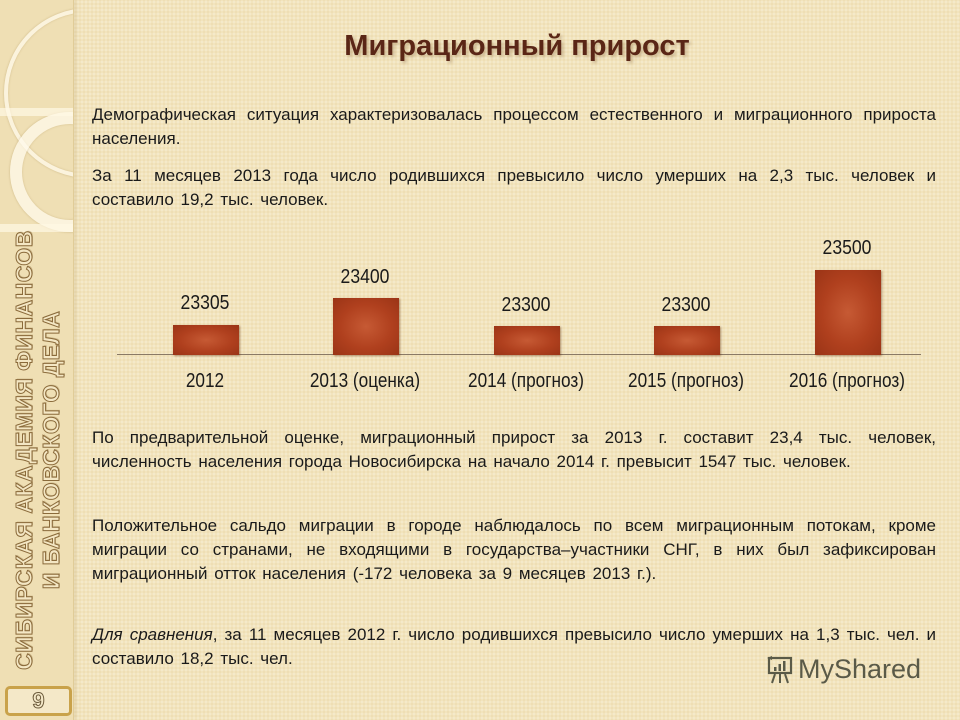 This screenshot has width=960, height=720. What do you see at coordinates (847, 381) in the screenshot?
I see `bar-category-label: 2016 (прогноз)` at bounding box center [847, 381].